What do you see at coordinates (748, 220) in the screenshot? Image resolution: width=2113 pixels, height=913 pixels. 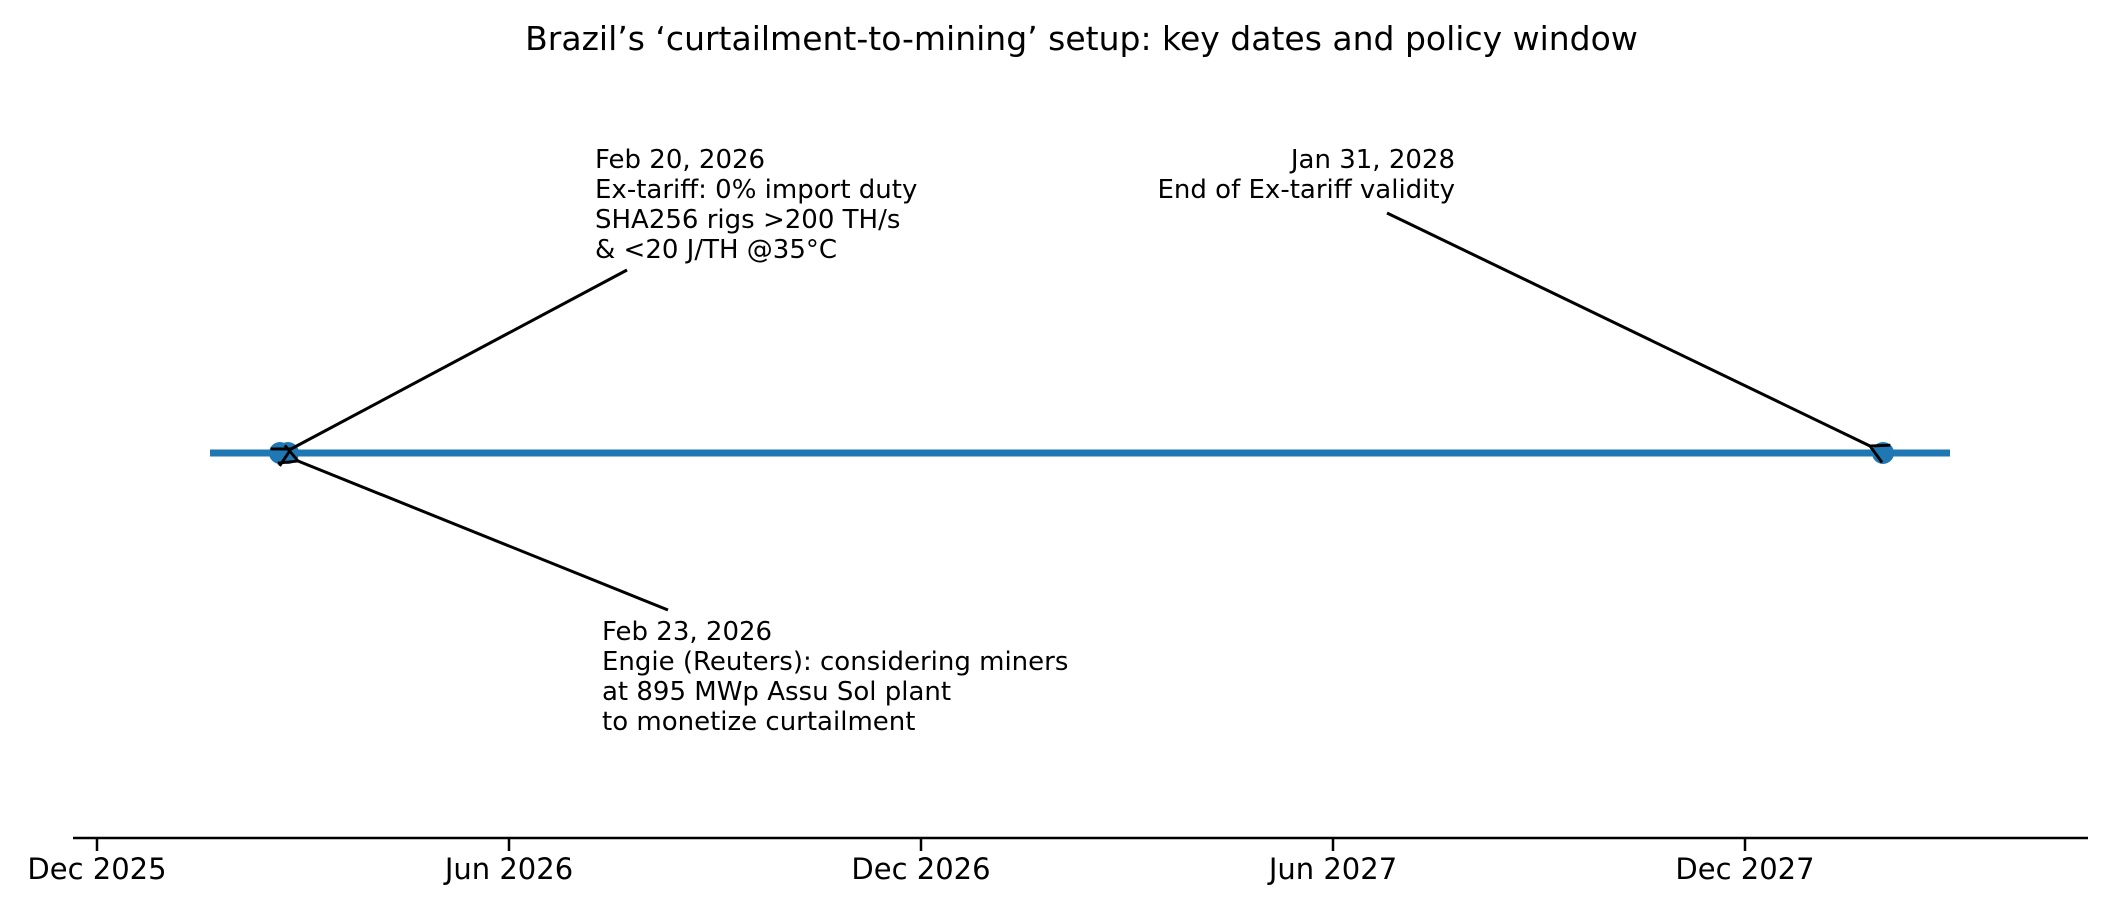 I see `annotation-line: SHA256 rigs >200 TH/s` at bounding box center [748, 220].